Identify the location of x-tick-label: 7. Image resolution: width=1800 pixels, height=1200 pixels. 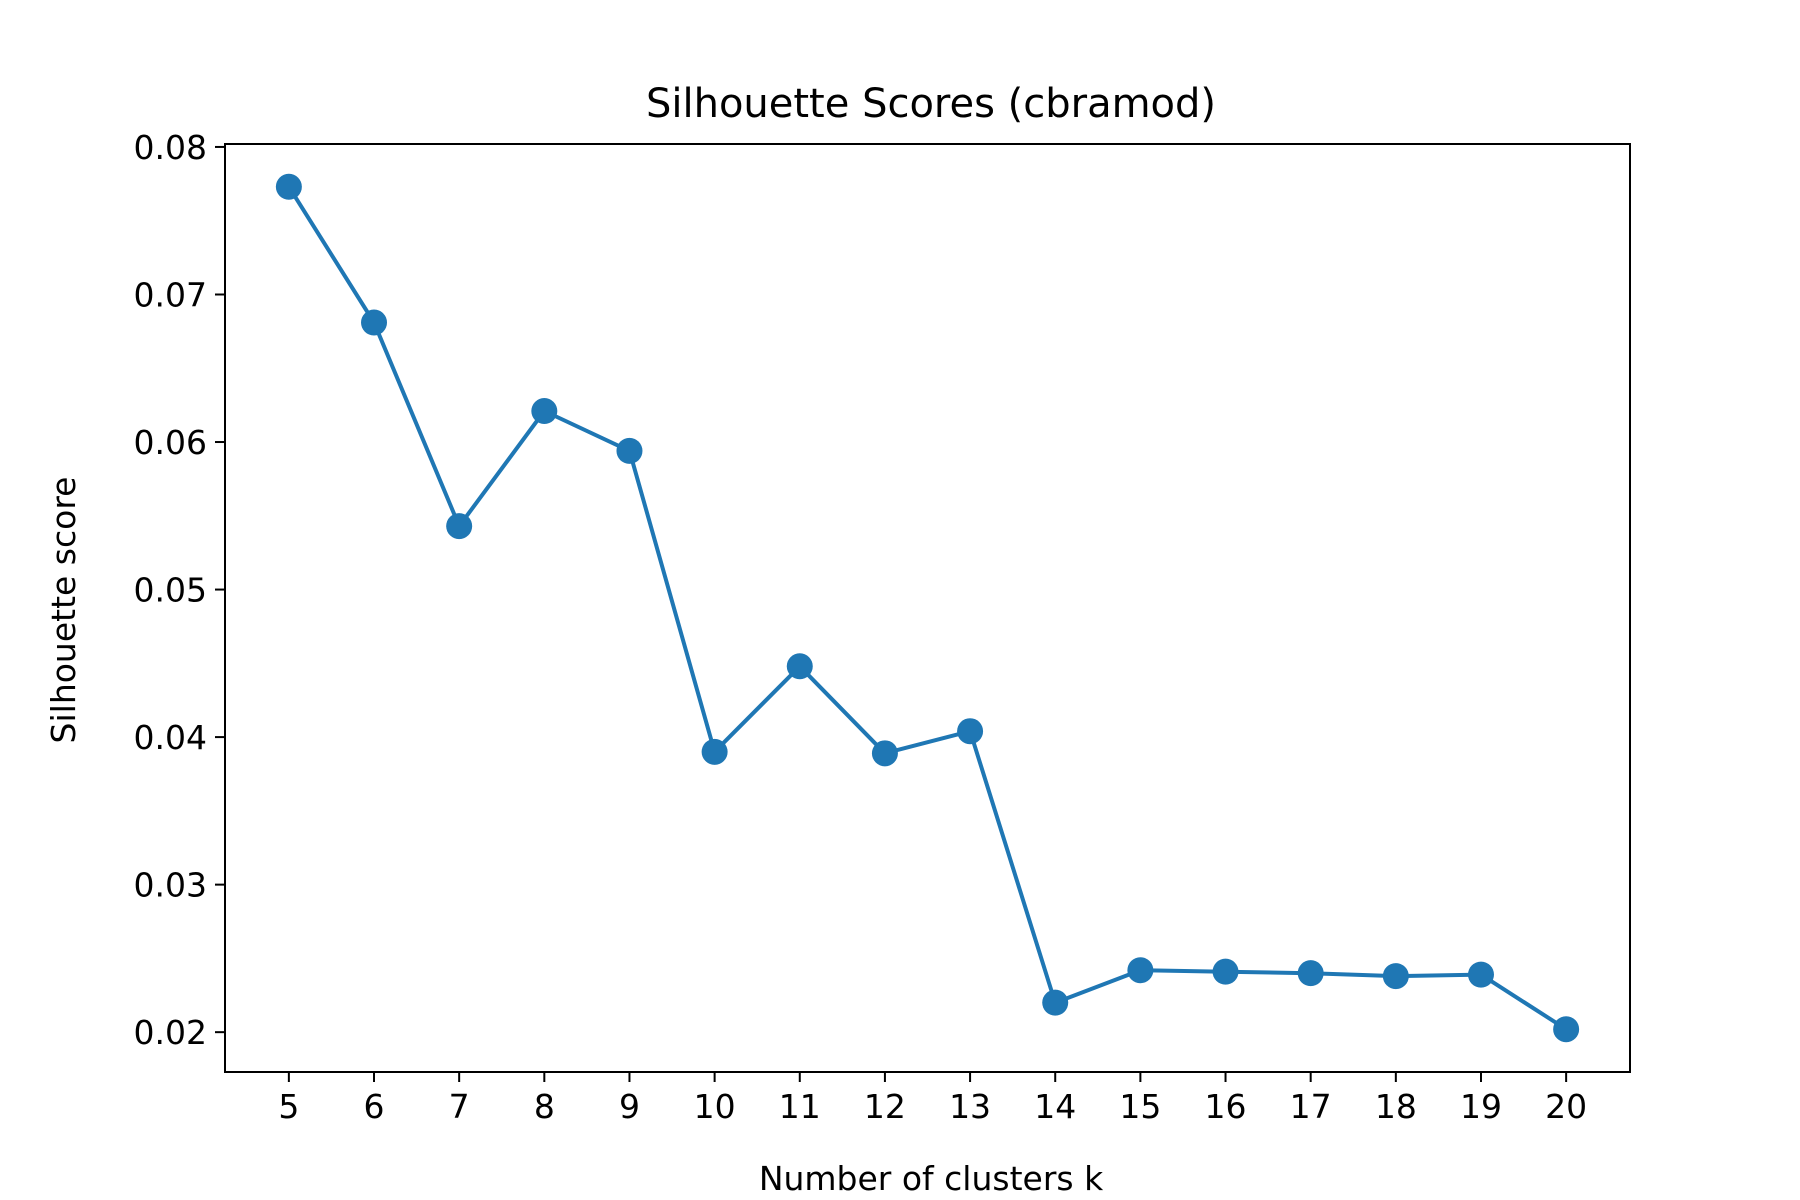
(459, 1106).